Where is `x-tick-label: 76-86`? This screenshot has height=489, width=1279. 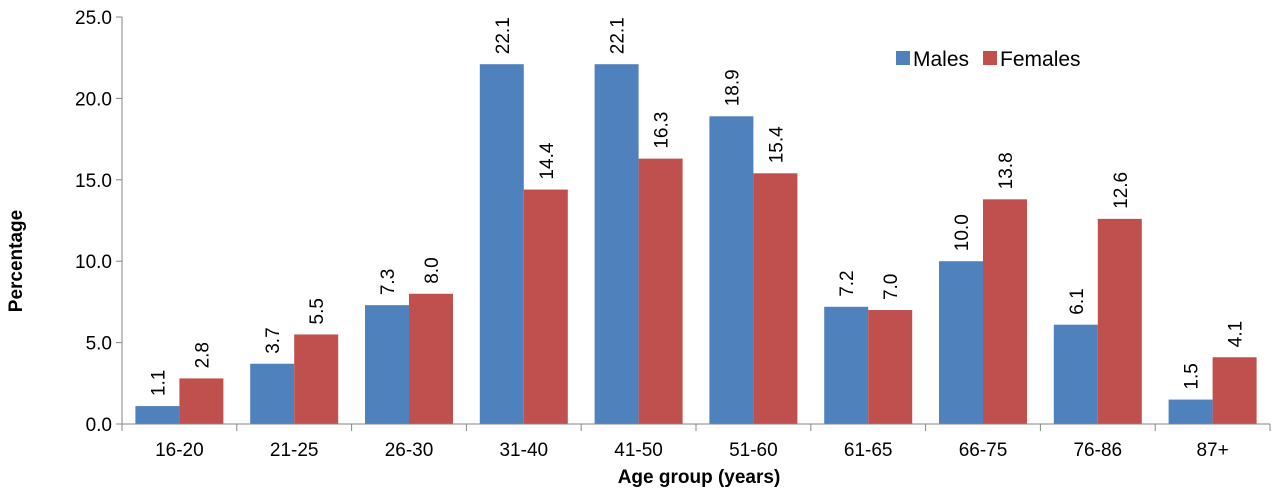
x-tick-label: 76-86 is located at coordinates (1097, 450).